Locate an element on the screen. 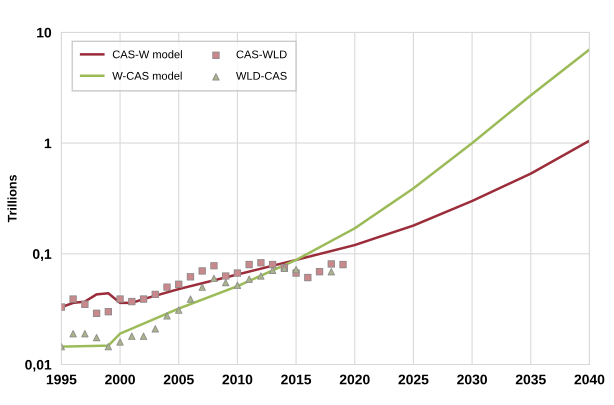 The image size is (614, 405). y-tick-label: 1 is located at coordinates (48, 143).